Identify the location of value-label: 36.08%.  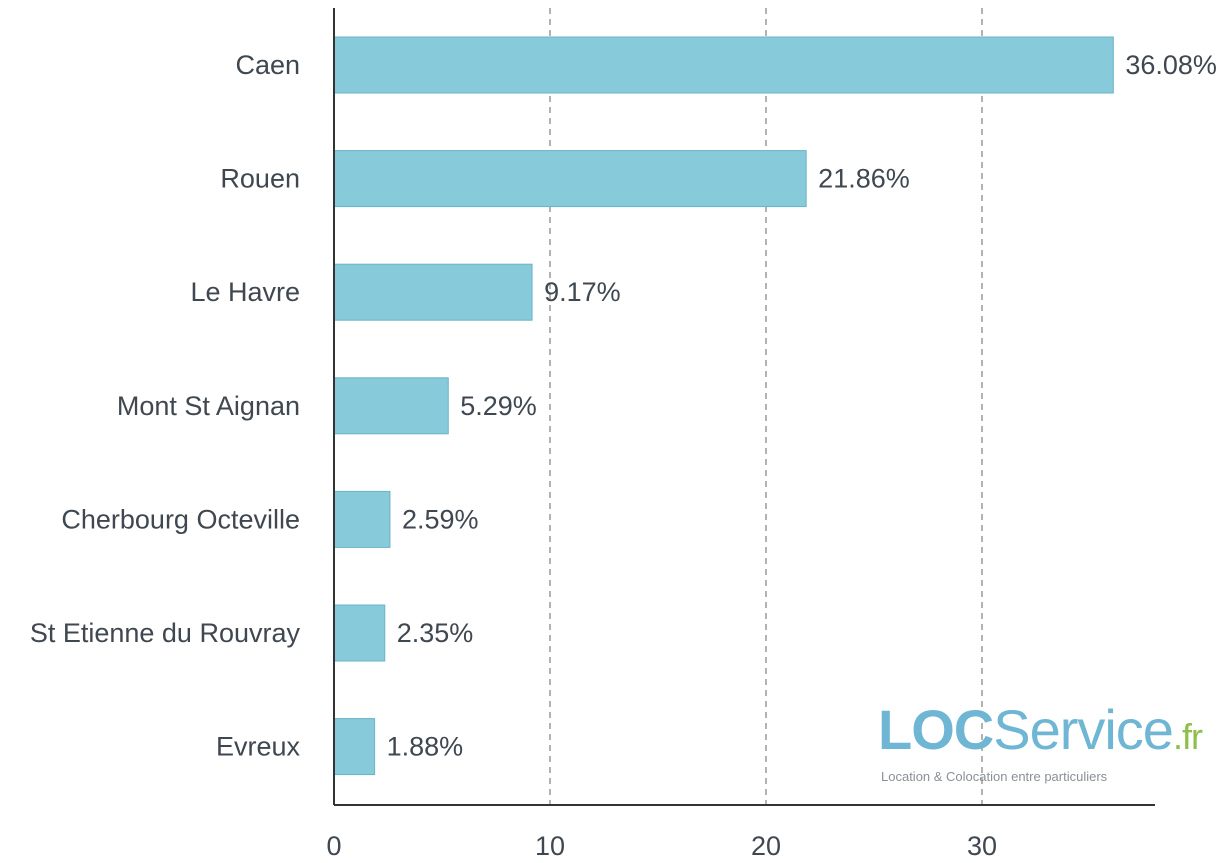
(1171, 65).